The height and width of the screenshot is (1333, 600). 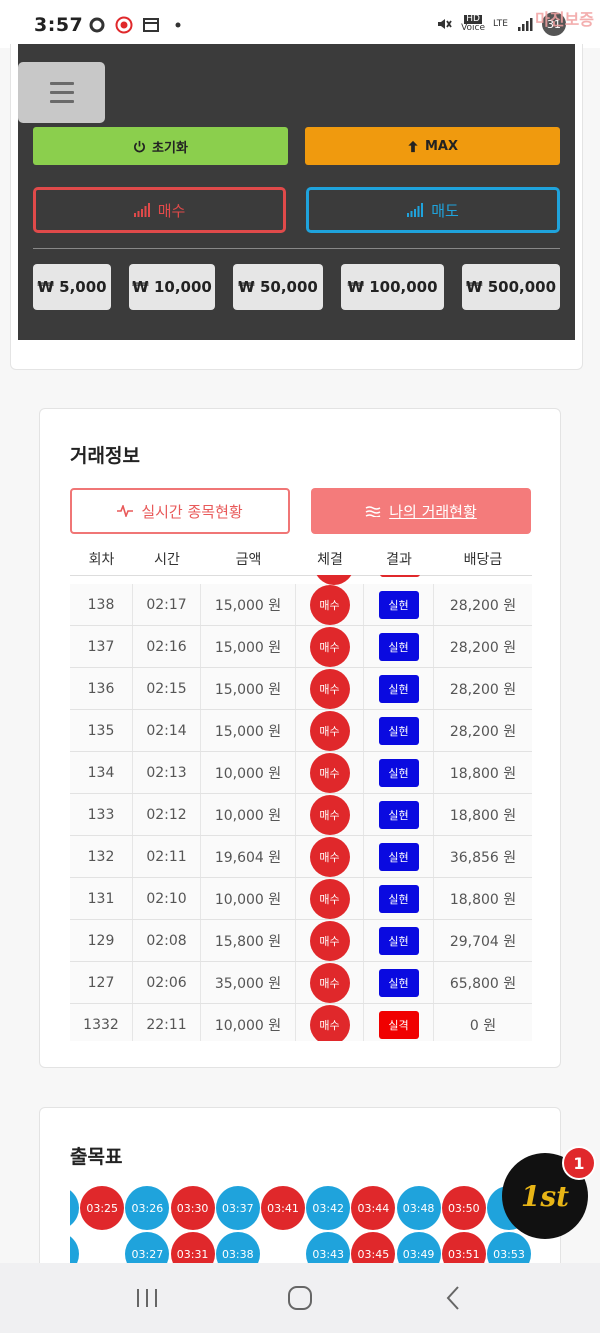 What do you see at coordinates (301, 857) in the screenshot?
I see `table-row: 132 02:11 19,604 원 매수 실현 36,856 원` at bounding box center [301, 857].